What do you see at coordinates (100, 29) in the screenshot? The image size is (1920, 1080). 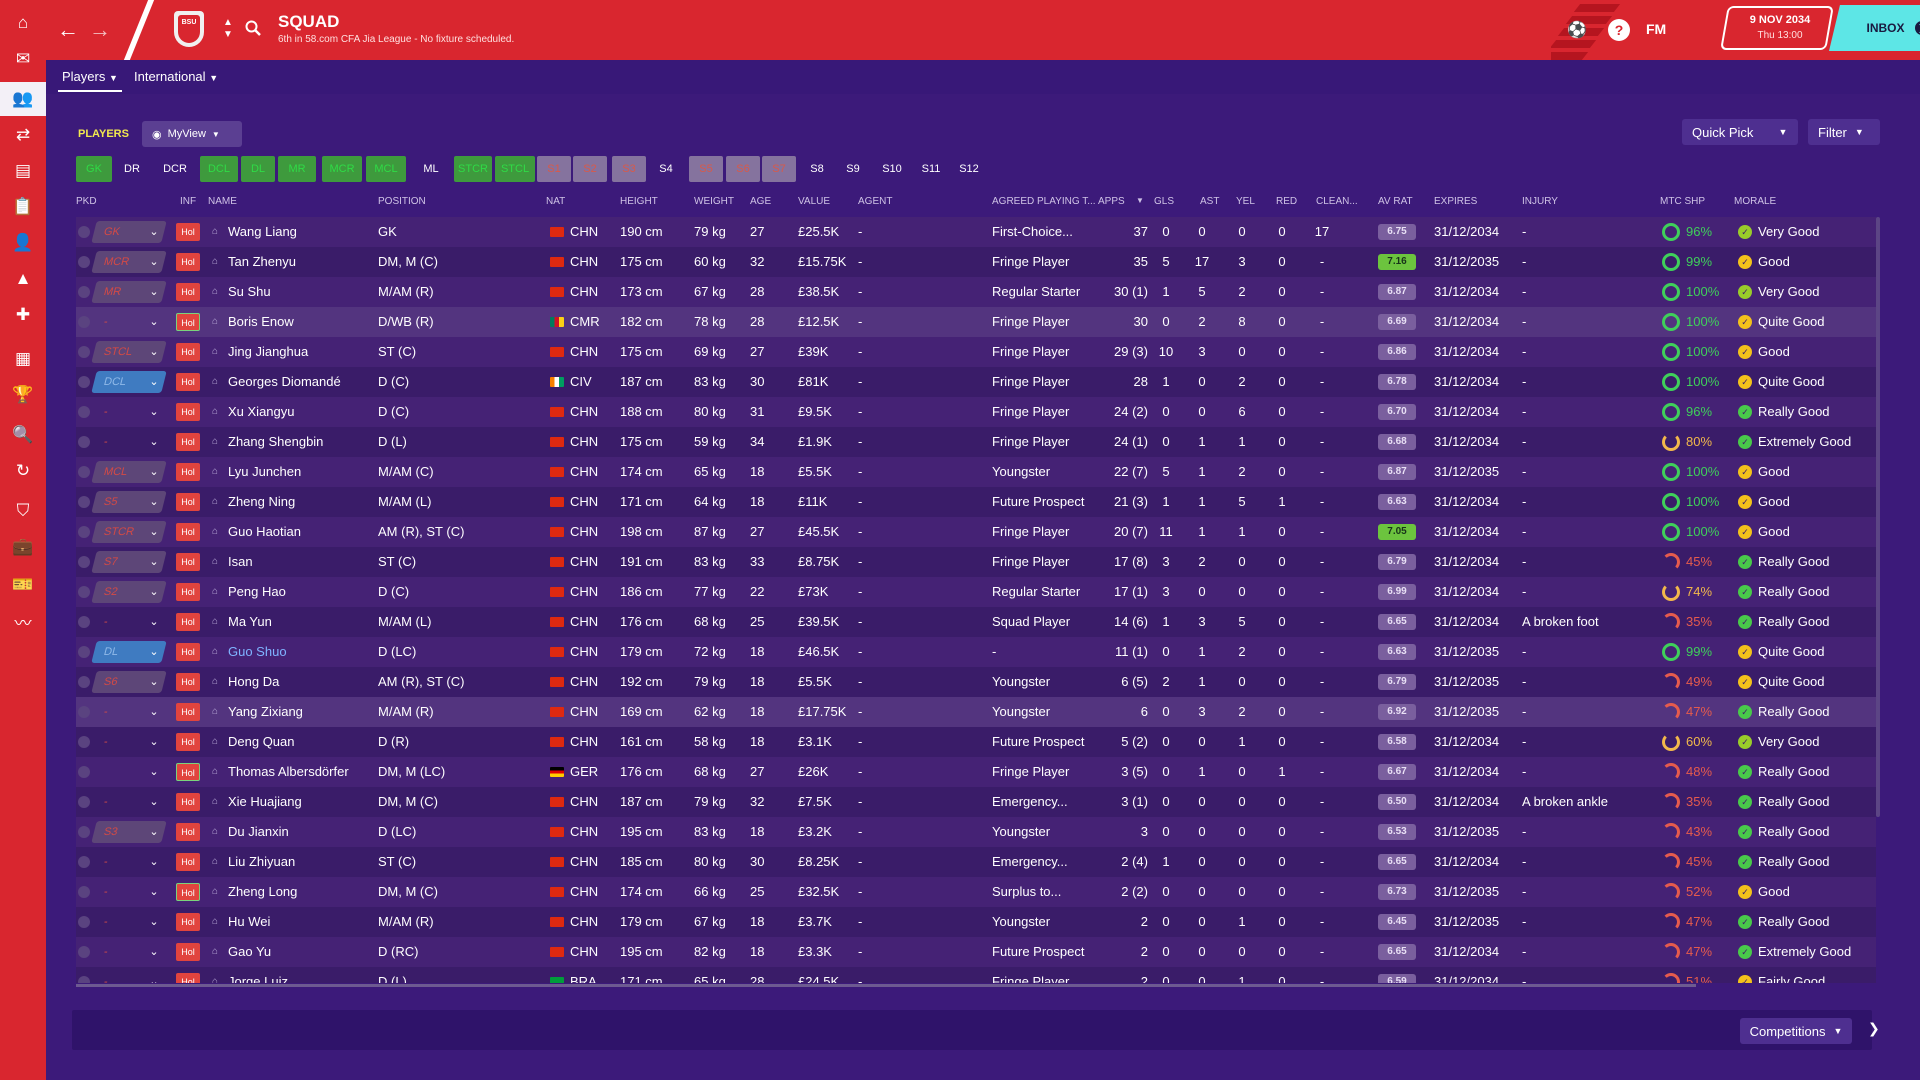 I see `forward-arrow-icon: →` at bounding box center [100, 29].